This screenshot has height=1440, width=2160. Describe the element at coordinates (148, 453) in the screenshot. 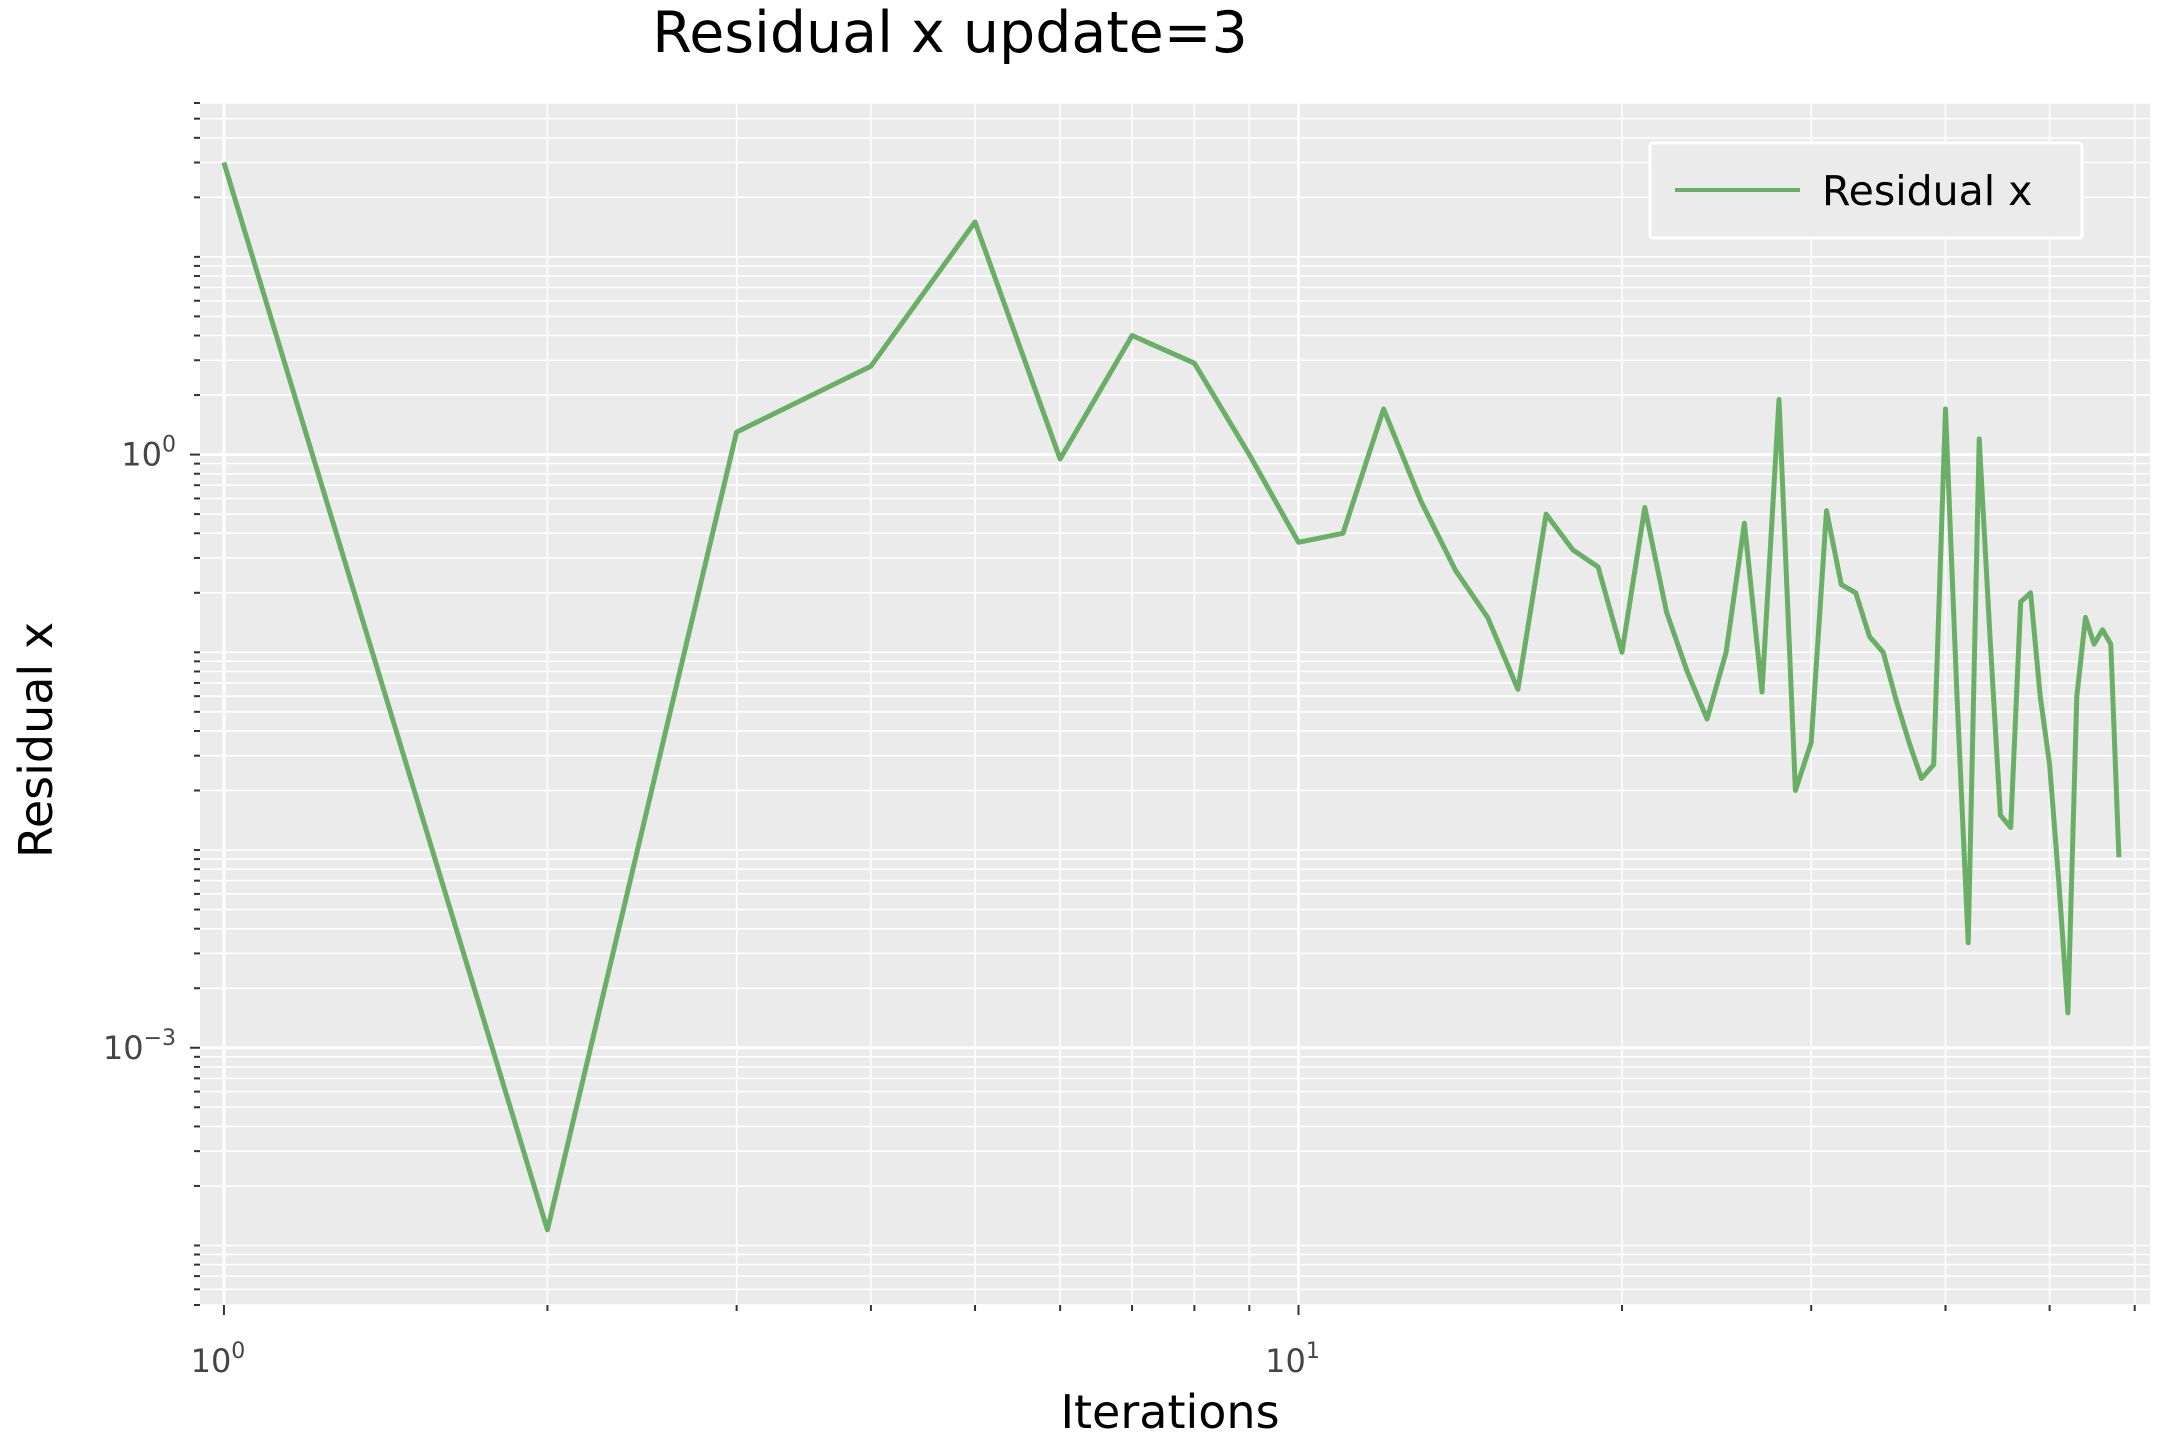

I see `y-tick-label: 10⁰` at that location.